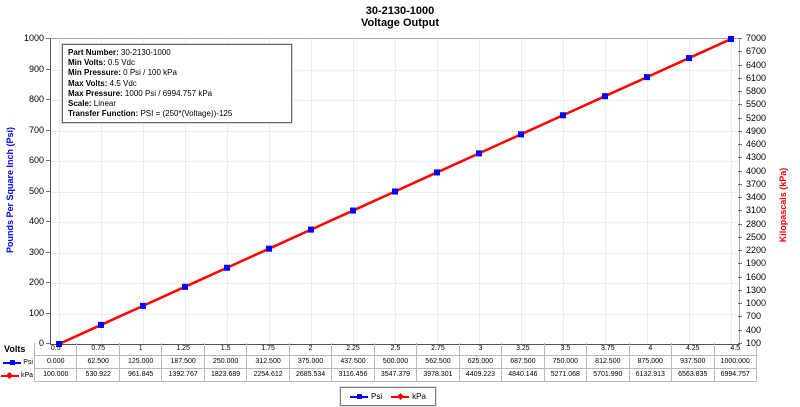 The image size is (800, 407). I want to click on kpa-line-marker-icon, so click(9, 375).